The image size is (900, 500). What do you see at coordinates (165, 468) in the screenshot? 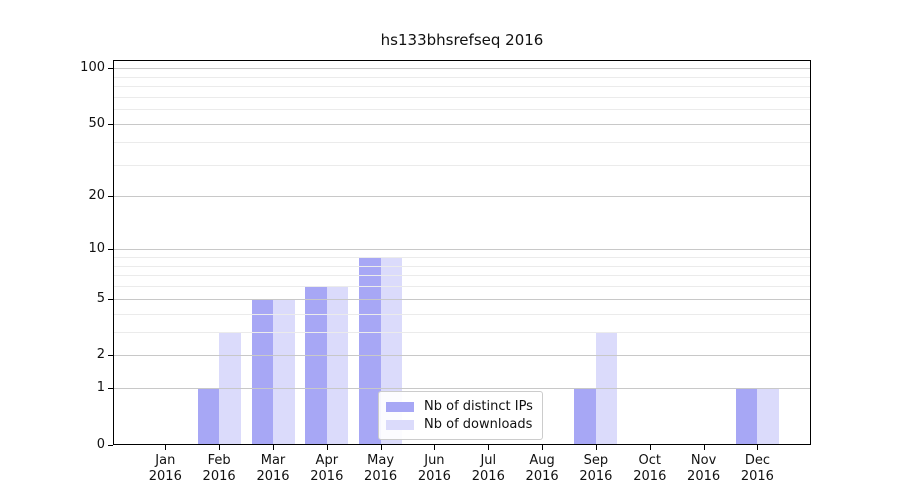
I see `x-tick-label: Jan 2016` at bounding box center [165, 468].